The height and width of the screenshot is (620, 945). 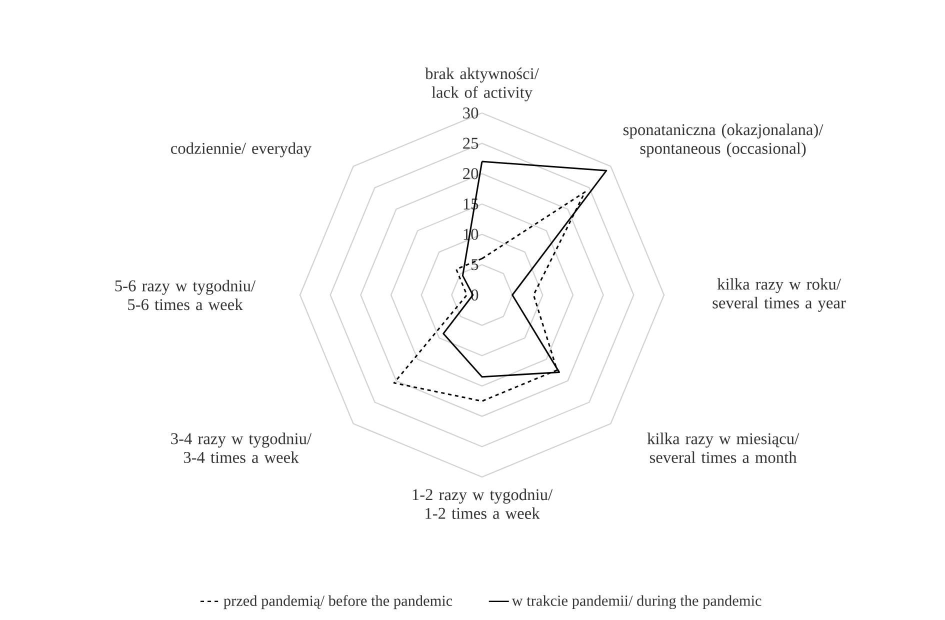 I want to click on spoke-label: 3-4 razy w tygodniu/ 3-4 times a week, so click(x=241, y=447).